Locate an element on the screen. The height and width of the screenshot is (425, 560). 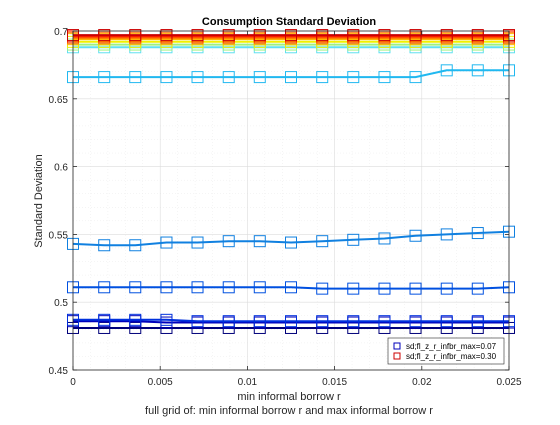
y-axis-label: Standard Deviation is located at coordinates (39, 201).